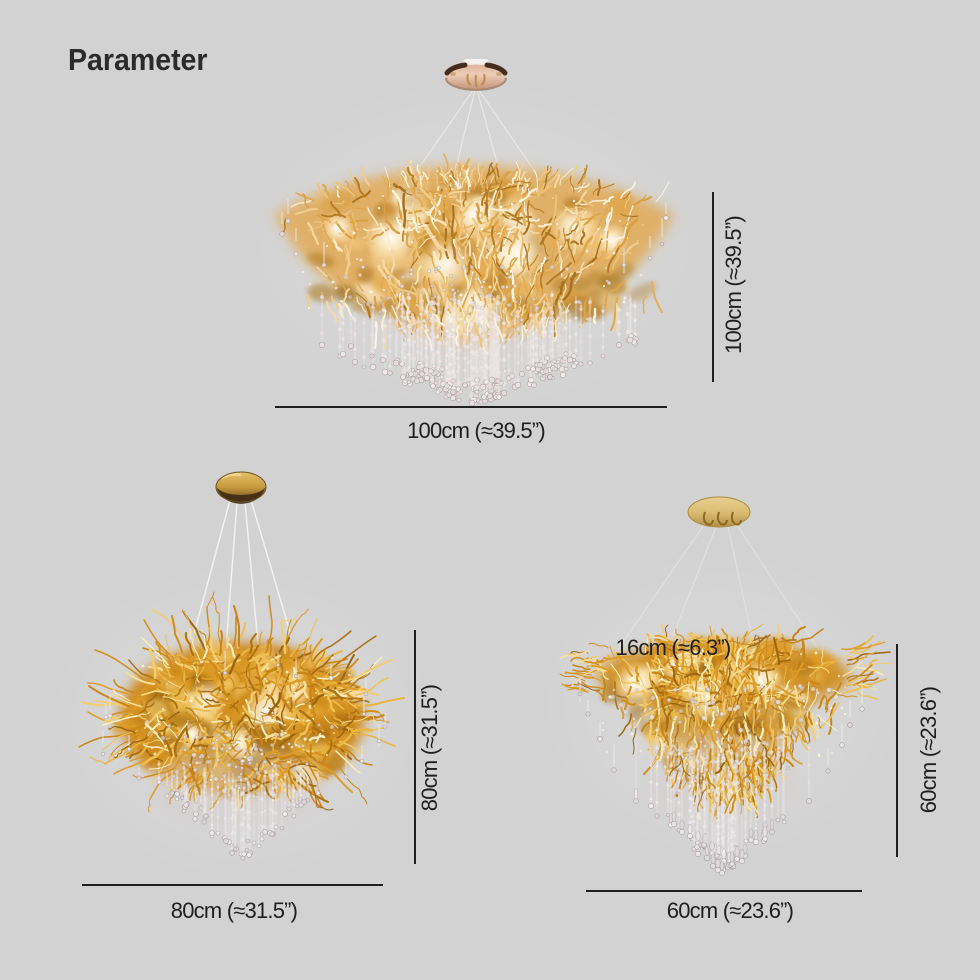 The width and height of the screenshot is (980, 980). What do you see at coordinates (673, 647) in the screenshot?
I see `svg-text: 16cm (≈6.3”)` at bounding box center [673, 647].